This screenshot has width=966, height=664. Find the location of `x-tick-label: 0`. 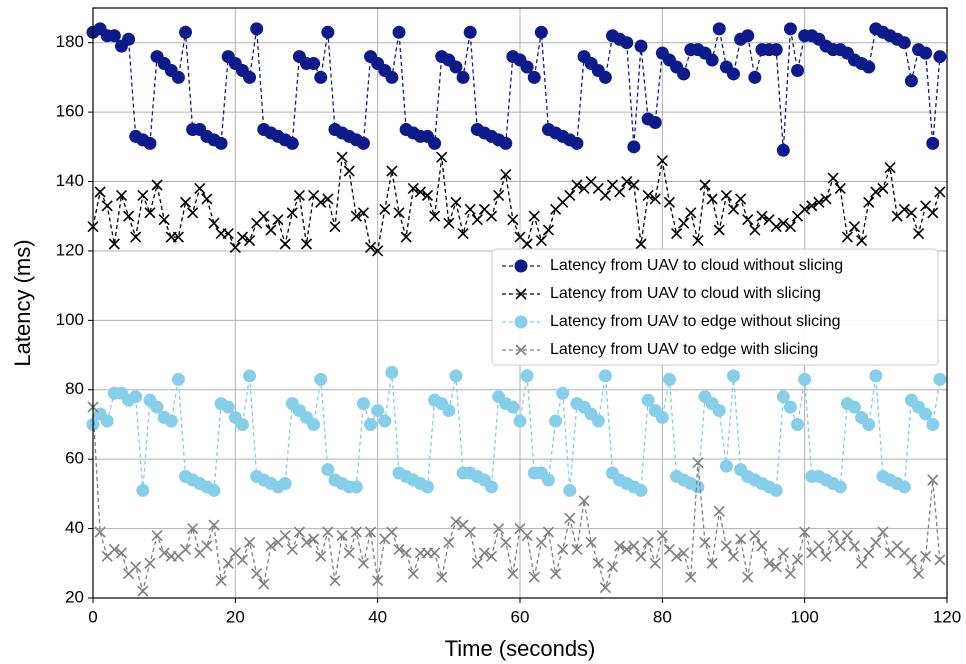

x-tick-label: 0 is located at coordinates (92, 616).